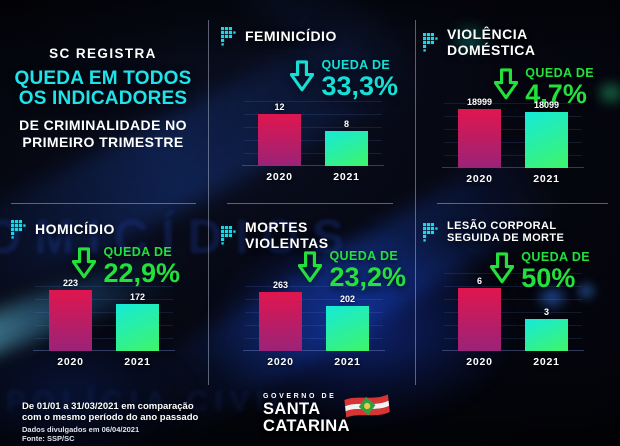  I want to click on drop-value: 50%, so click(548, 278).